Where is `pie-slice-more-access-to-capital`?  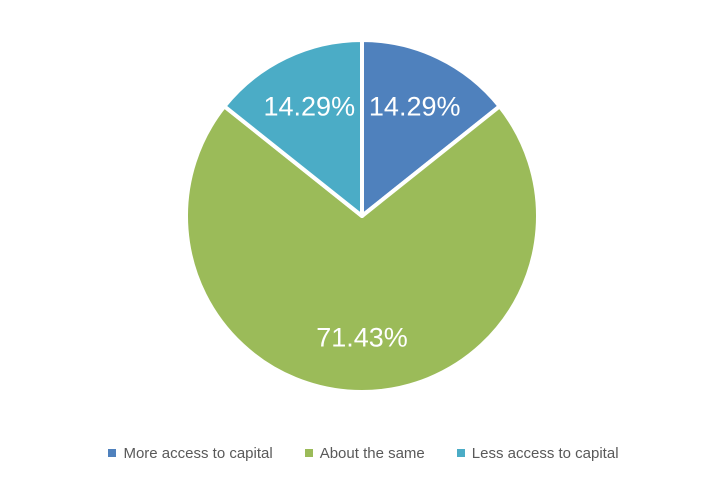 pie-slice-more-access-to-capital is located at coordinates (431, 128).